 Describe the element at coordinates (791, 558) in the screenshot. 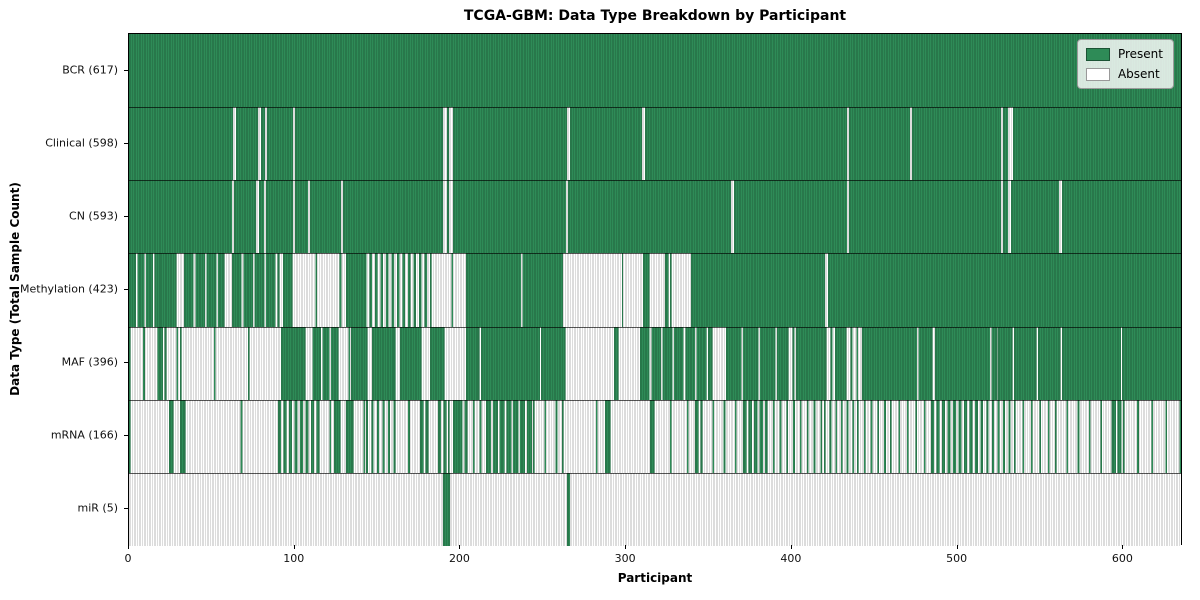

I see `xtick-label-400: 400` at that location.